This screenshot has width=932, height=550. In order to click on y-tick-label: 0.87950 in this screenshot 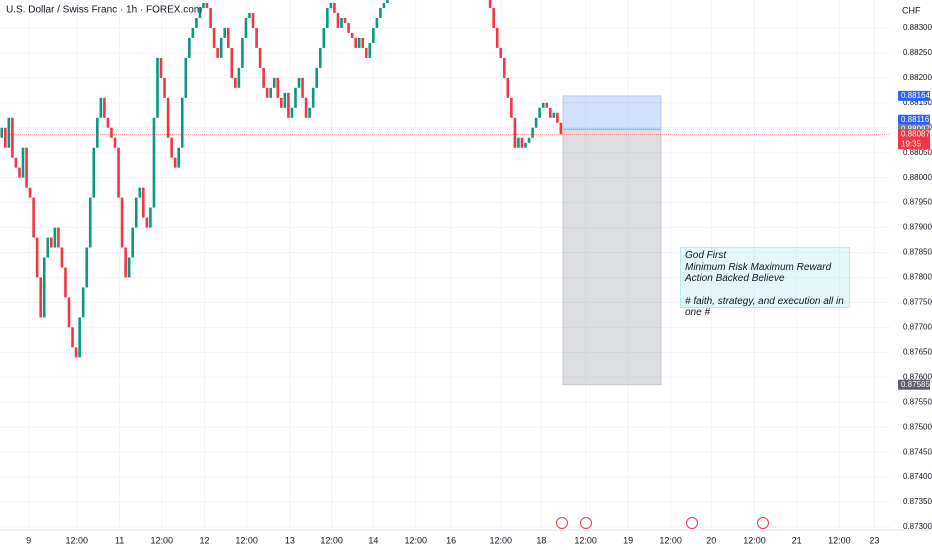, I will do `click(917, 202)`.